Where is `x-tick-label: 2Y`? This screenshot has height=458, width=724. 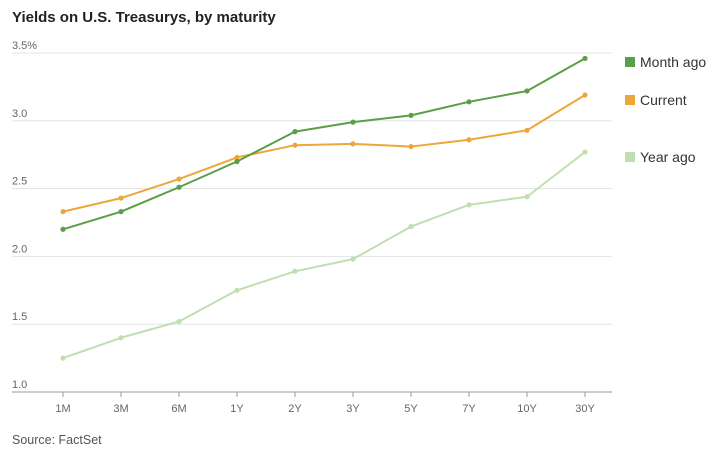
x-tick-label: 2Y is located at coordinates (295, 409).